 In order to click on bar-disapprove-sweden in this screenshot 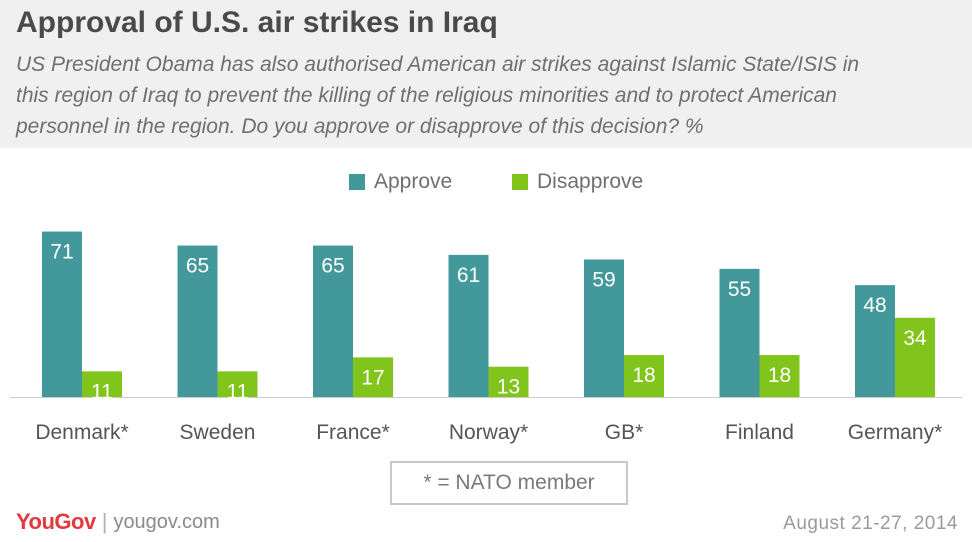, I will do `click(237, 384)`.